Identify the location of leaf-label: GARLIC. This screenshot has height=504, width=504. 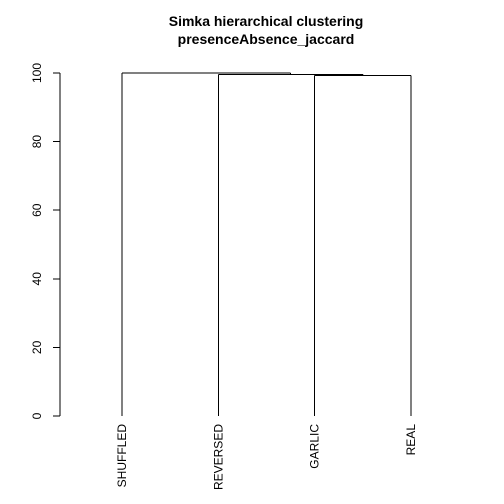
(315, 446).